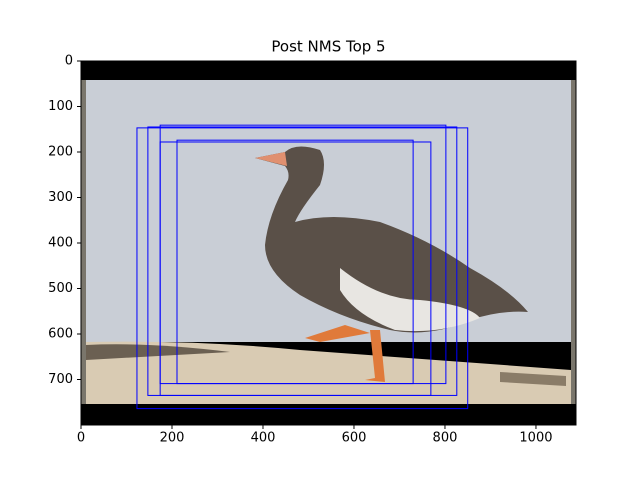 The image size is (640, 480). What do you see at coordinates (263, 438) in the screenshot?
I see `x-tick-label: 400` at bounding box center [263, 438].